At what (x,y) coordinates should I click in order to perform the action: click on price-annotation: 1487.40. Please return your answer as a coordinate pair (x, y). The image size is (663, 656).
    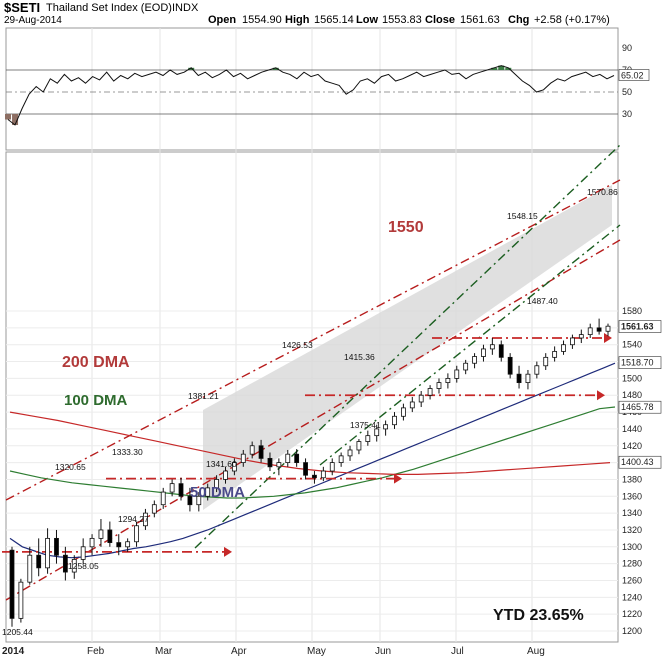
    Looking at the image, I should click on (542, 301).